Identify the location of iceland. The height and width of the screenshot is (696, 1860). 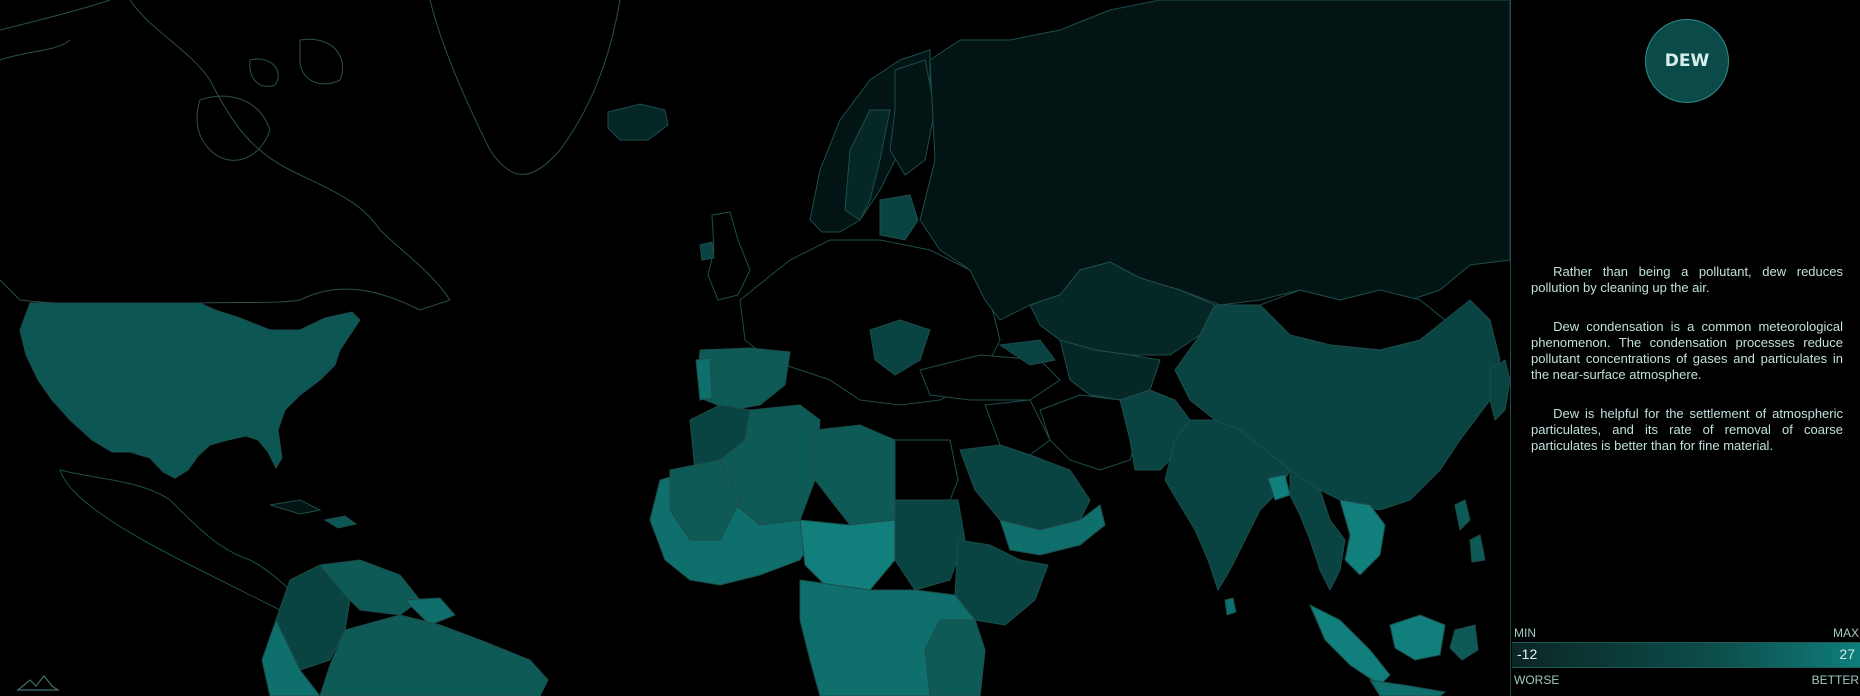
(638, 122).